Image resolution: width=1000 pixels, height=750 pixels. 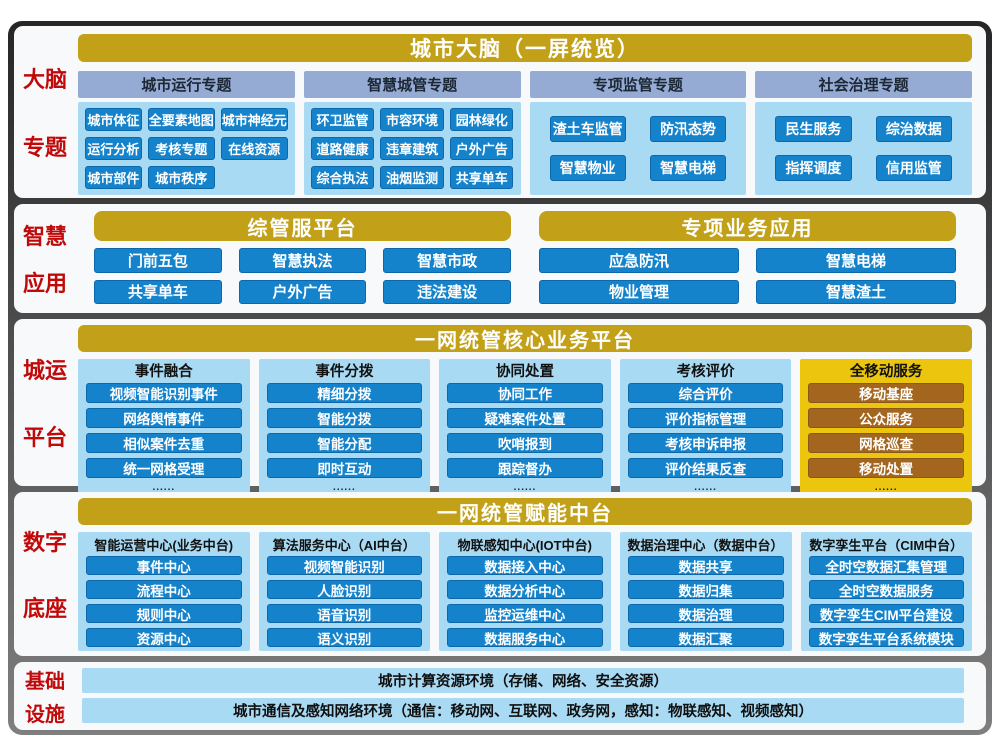 I want to click on chip-stack: 数据共享 数据归集 数据治理 数据汇聚, so click(x=705, y=601).